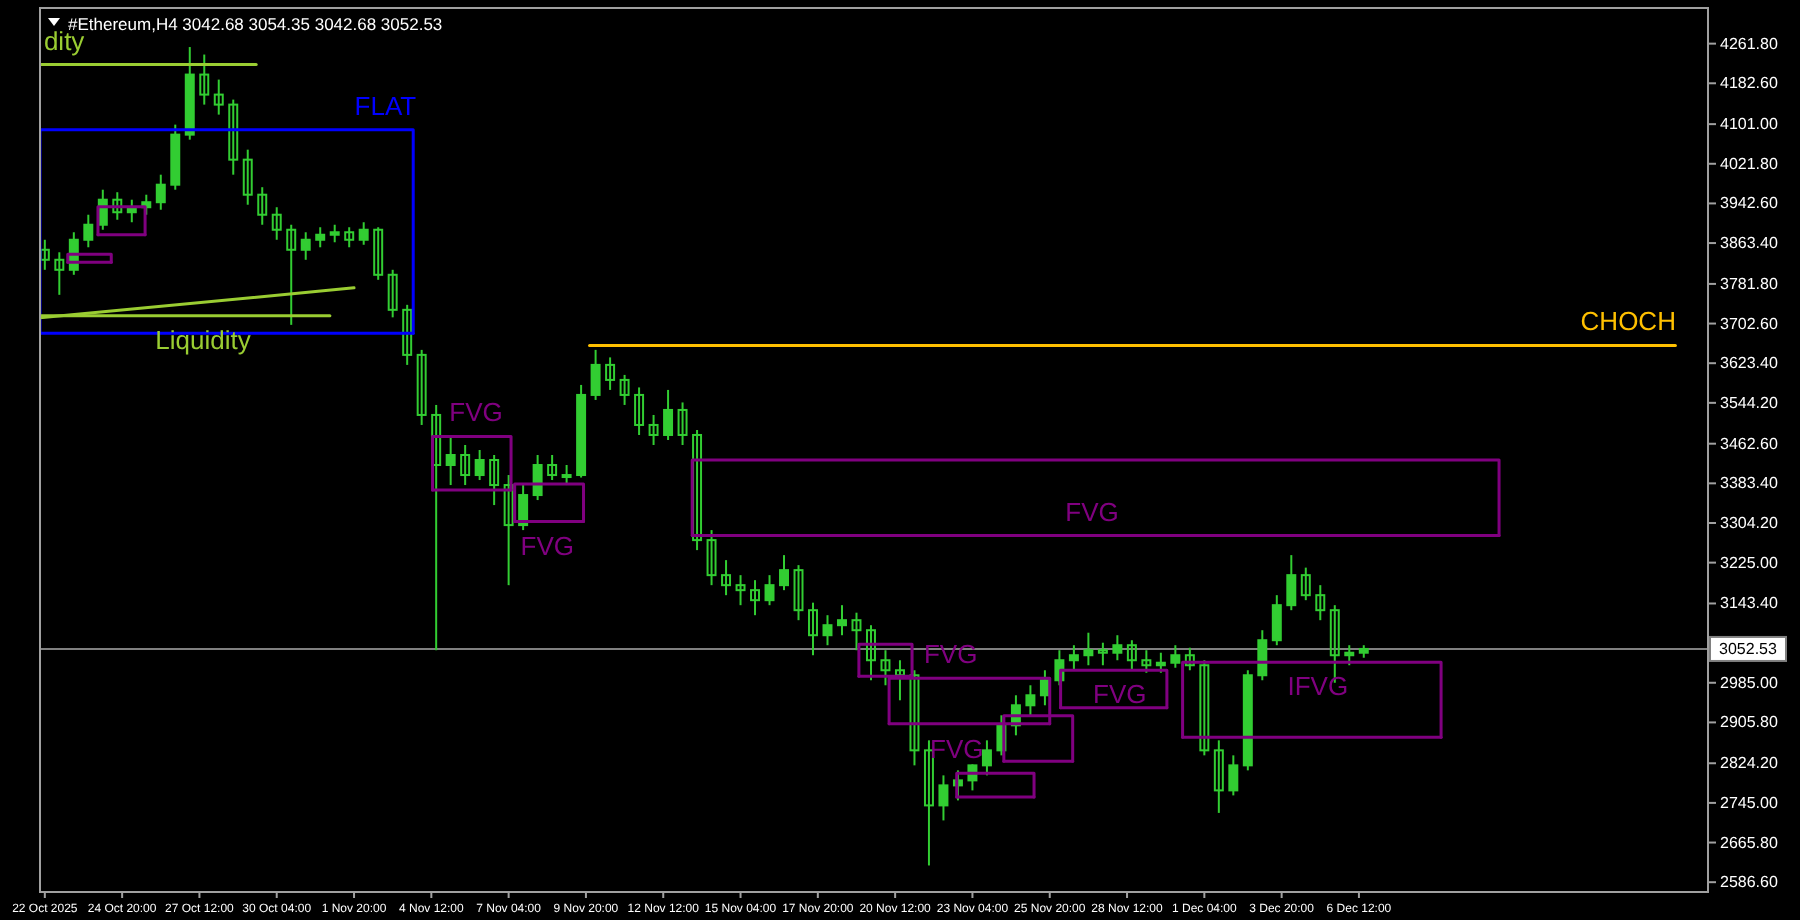  Describe the element at coordinates (1749, 802) in the screenshot. I see `y-tick-label: 2745.00` at that location.